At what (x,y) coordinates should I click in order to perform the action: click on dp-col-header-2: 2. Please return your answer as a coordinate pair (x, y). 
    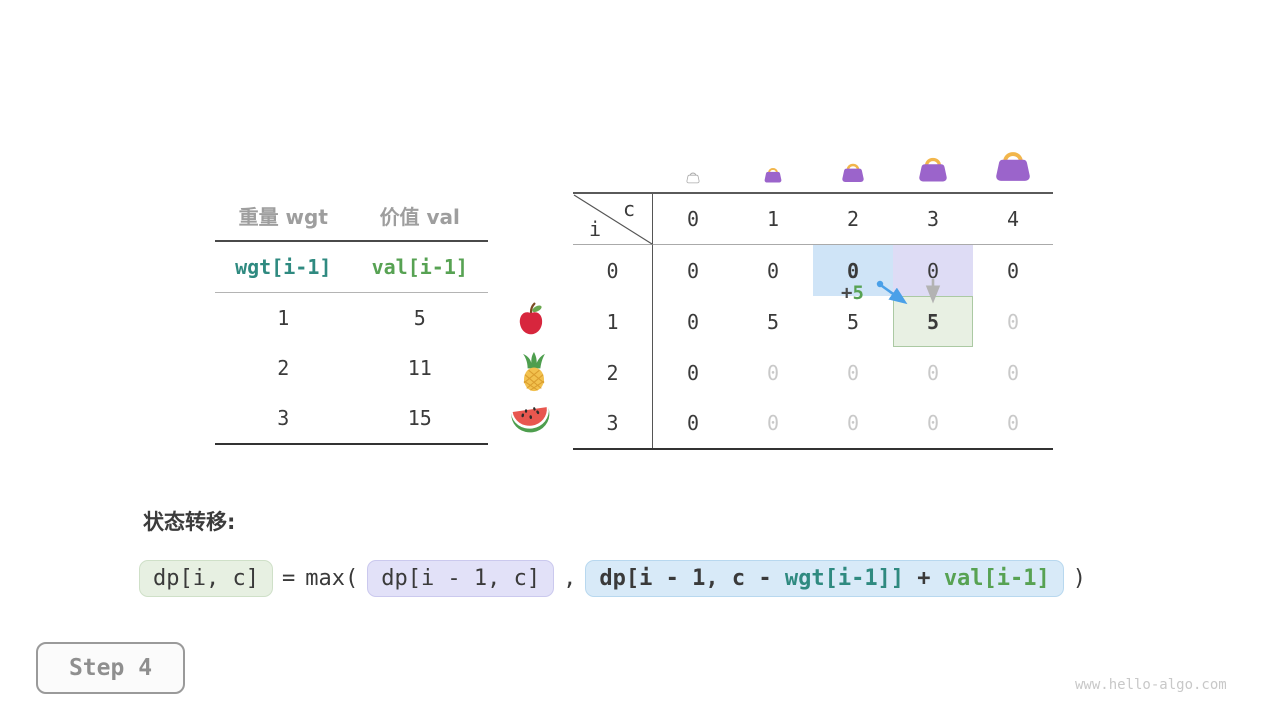
    Looking at the image, I should click on (853, 219).